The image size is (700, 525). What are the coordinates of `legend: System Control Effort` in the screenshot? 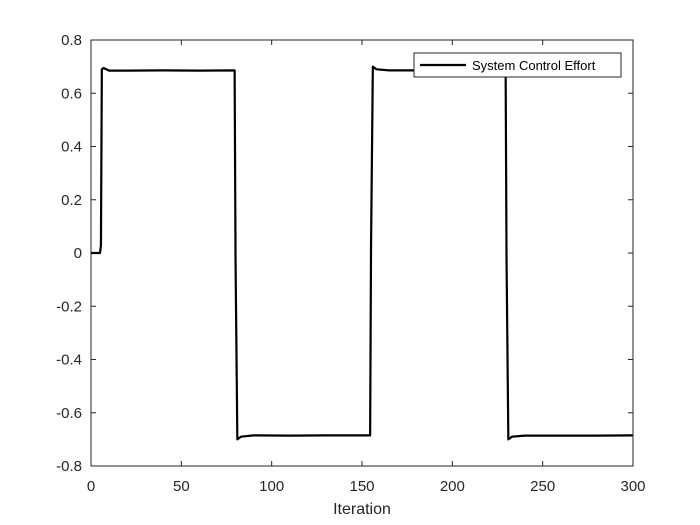 It's located at (517, 65).